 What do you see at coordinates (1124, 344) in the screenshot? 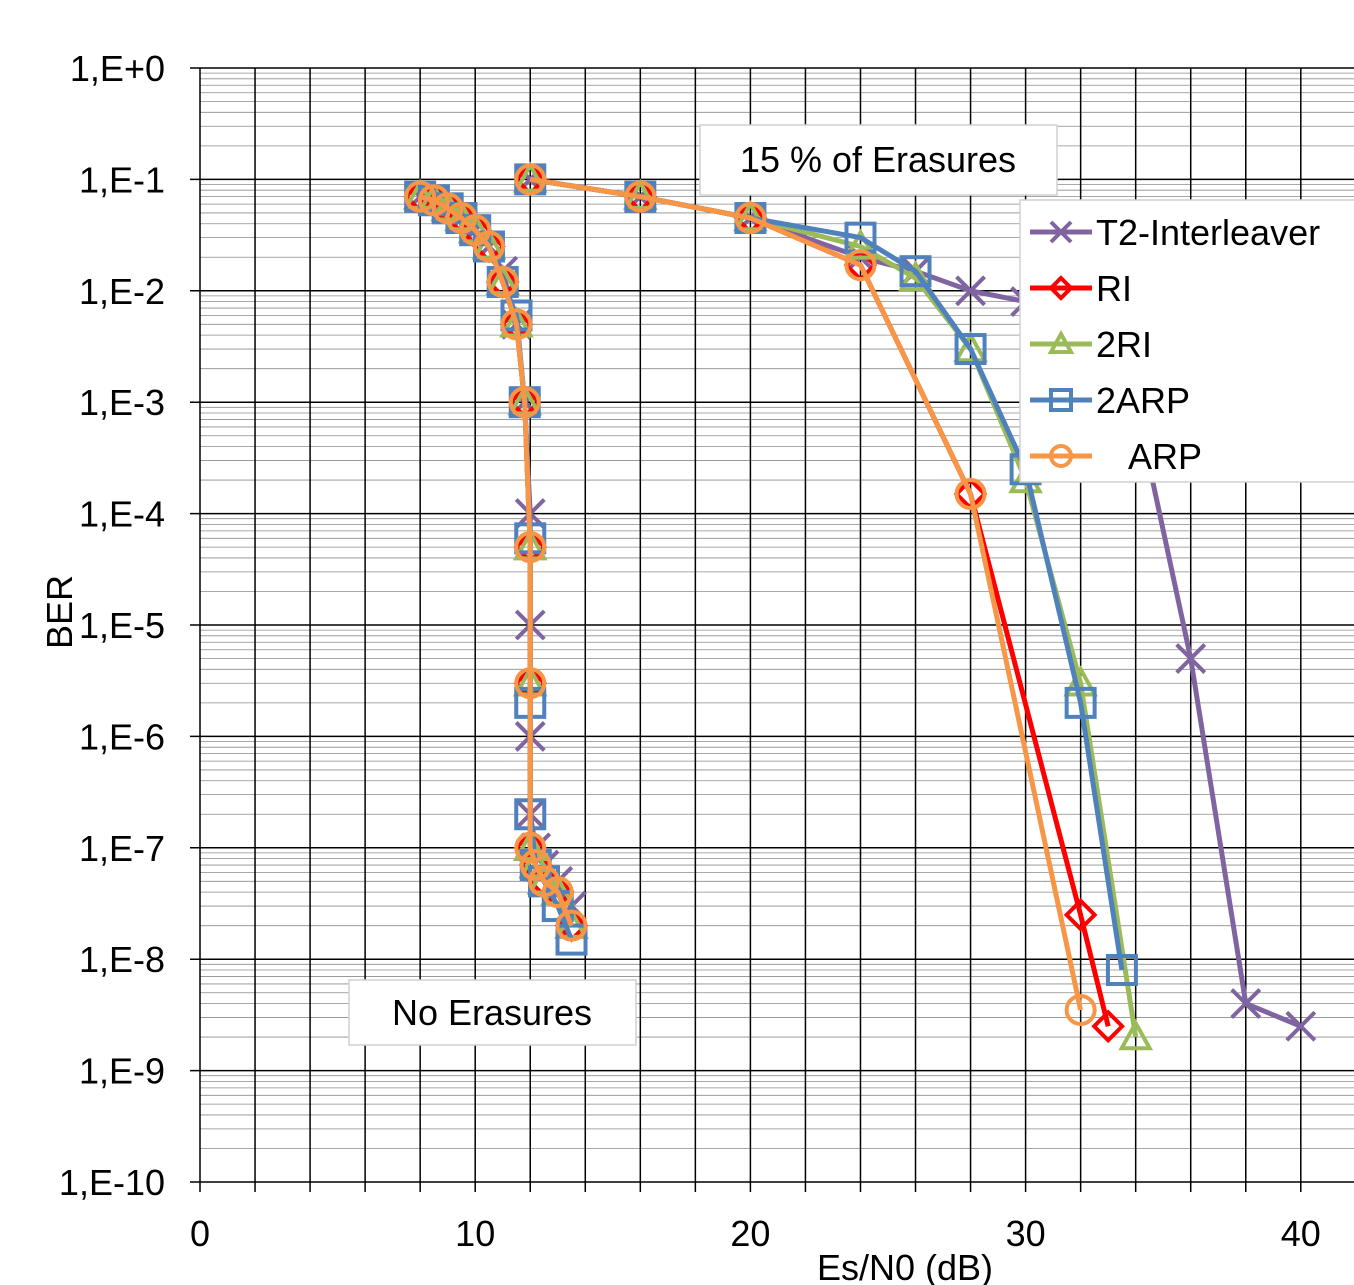
I see `legend-label: 2RI` at bounding box center [1124, 344].